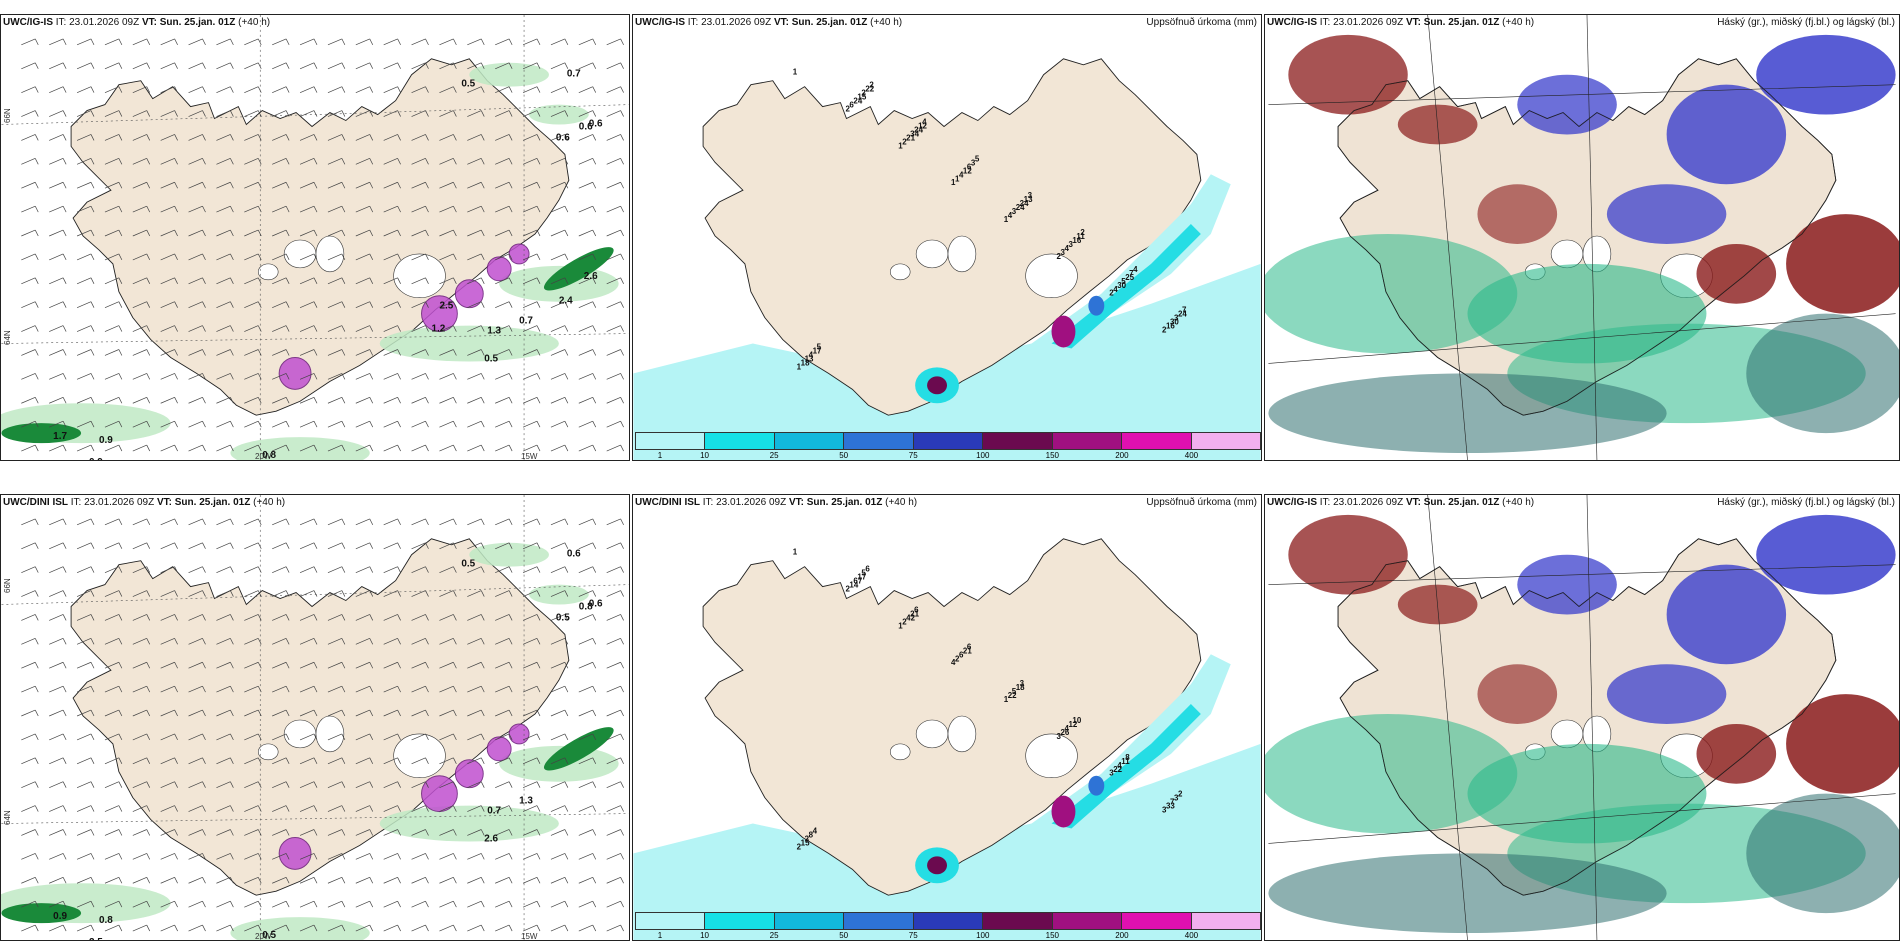 This screenshot has height=950, width=1900. What do you see at coordinates (853, 585) in the screenshot?
I see `precip-value-label: 14` at bounding box center [853, 585].